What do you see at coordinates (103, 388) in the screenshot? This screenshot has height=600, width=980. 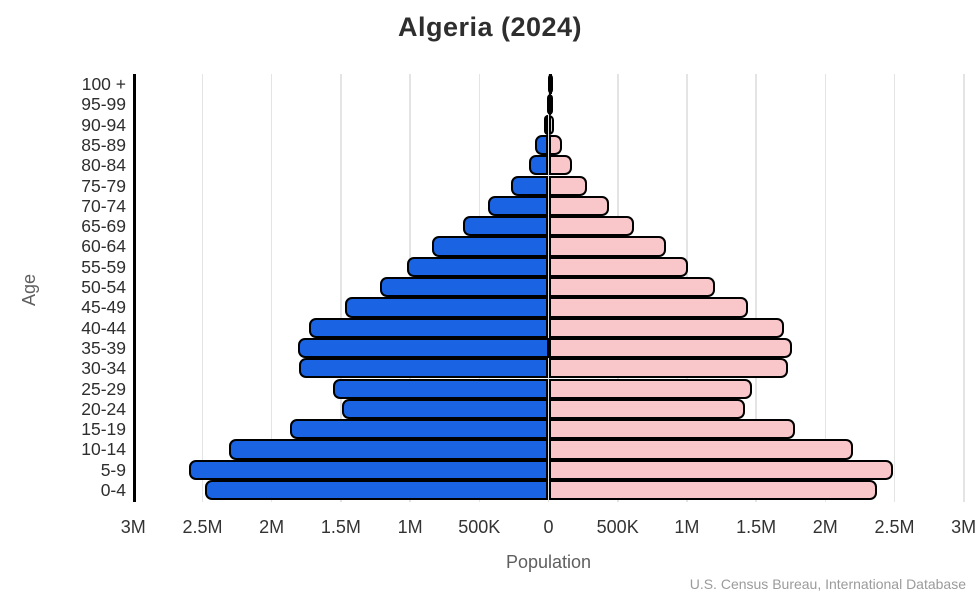 I see `age-tick-label: 25-29` at bounding box center [103, 388].